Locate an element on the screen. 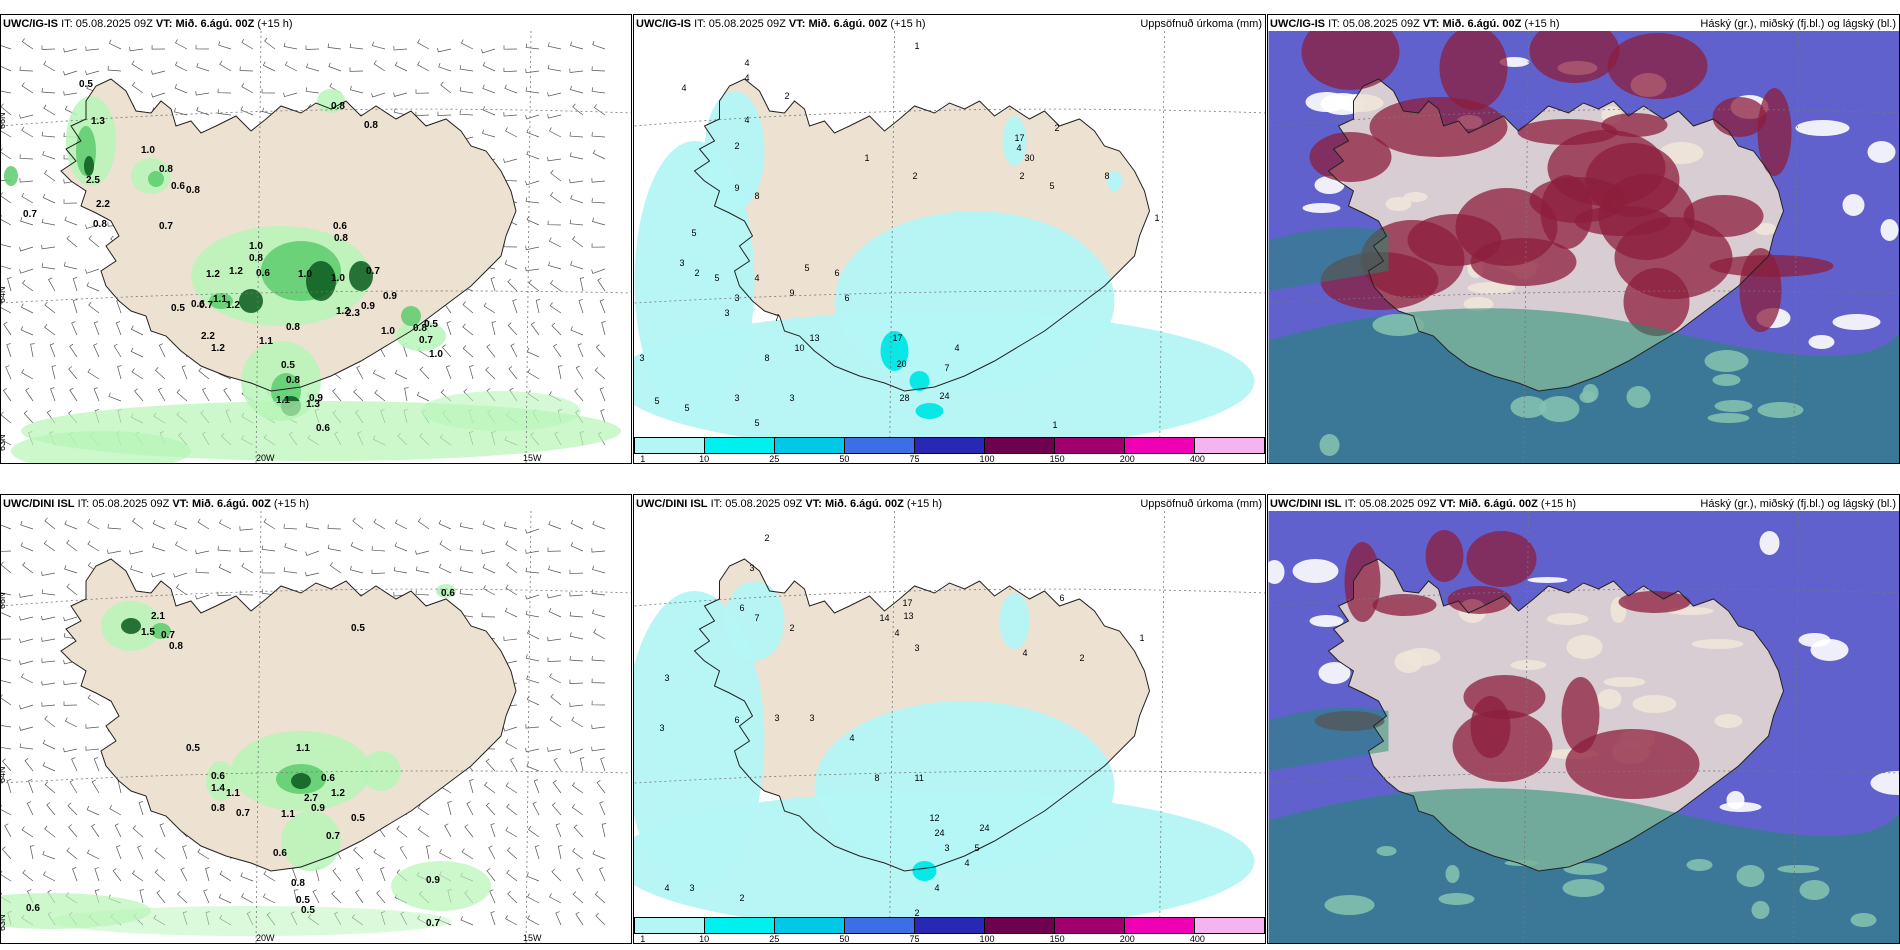 The width and height of the screenshot is (1900, 950). latitude-label: 66N is located at coordinates (4, 600).